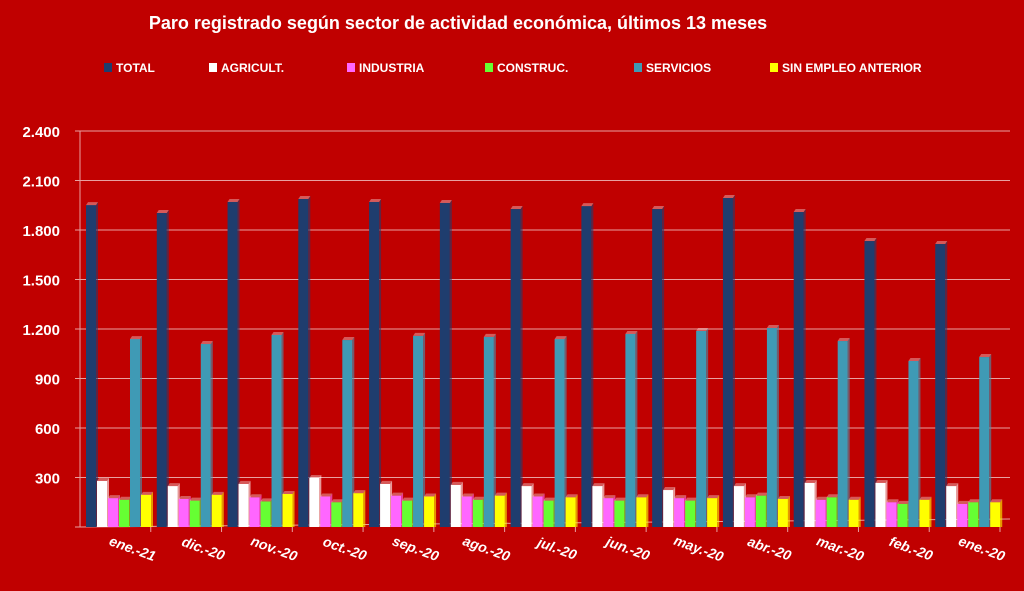  Describe the element at coordinates (831, 512) in the screenshot. I see `bar-construc--10` at that location.